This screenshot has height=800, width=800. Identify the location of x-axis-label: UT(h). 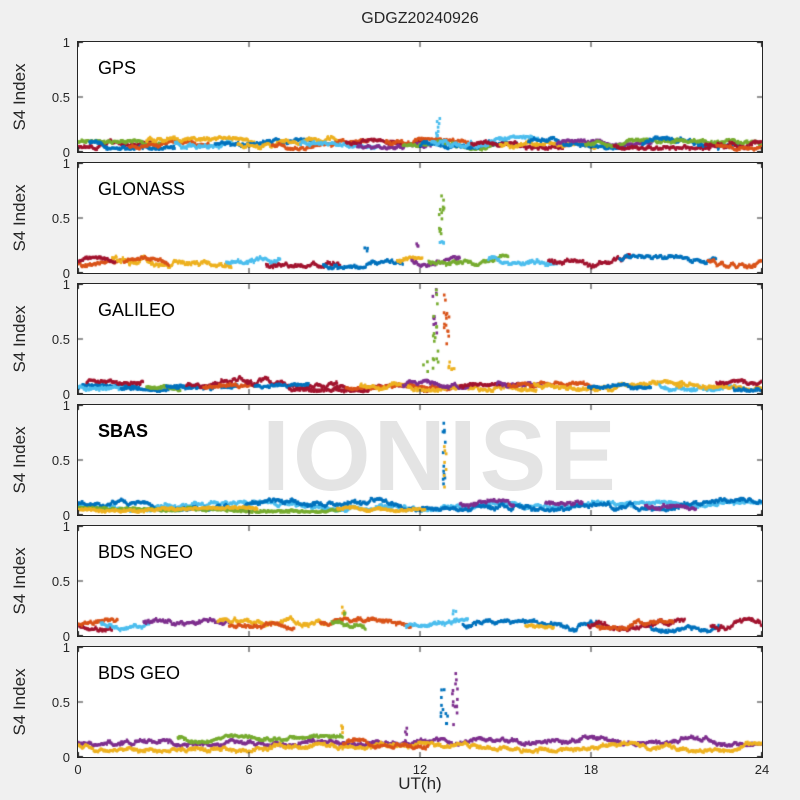
(420, 783).